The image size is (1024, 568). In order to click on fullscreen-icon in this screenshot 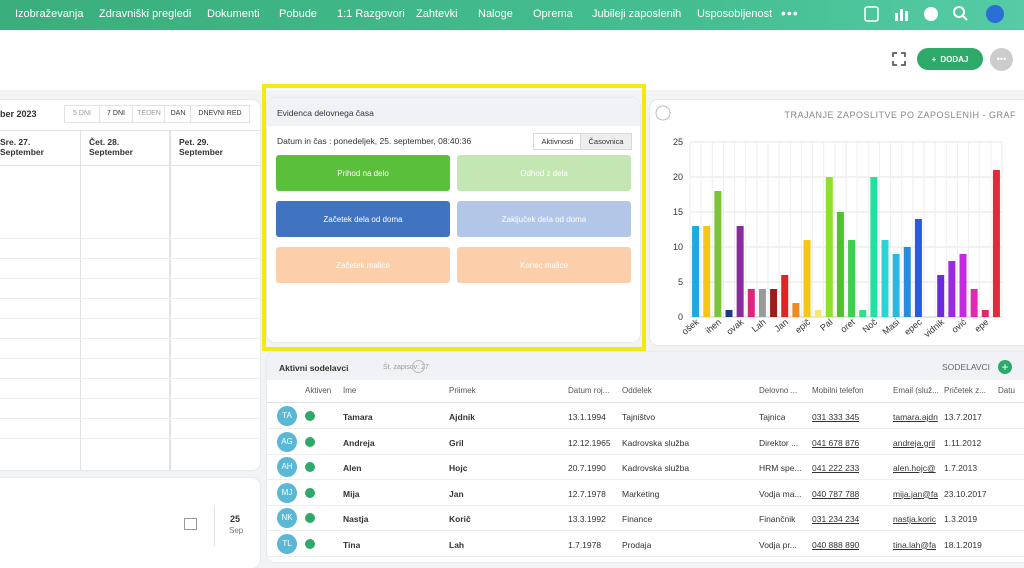, I will do `click(899, 59)`.